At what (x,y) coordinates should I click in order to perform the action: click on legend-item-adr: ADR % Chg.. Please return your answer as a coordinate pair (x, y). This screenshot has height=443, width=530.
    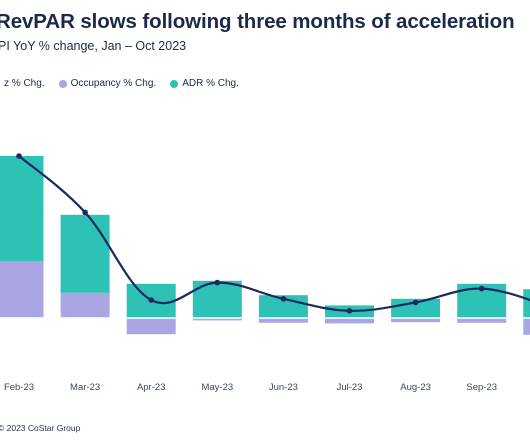
    Looking at the image, I should click on (204, 83).